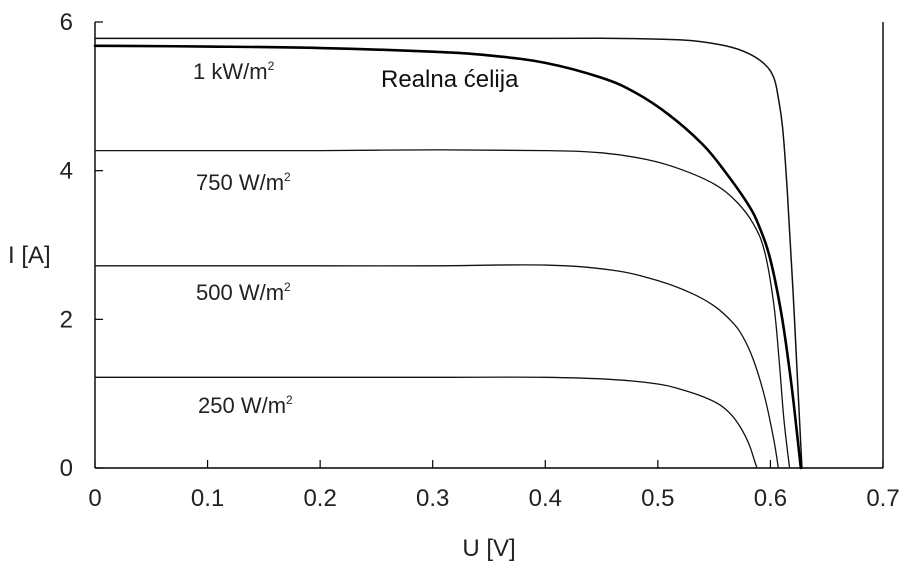 The width and height of the screenshot is (915, 568). I want to click on x-axis-label: U [V], so click(488, 548).